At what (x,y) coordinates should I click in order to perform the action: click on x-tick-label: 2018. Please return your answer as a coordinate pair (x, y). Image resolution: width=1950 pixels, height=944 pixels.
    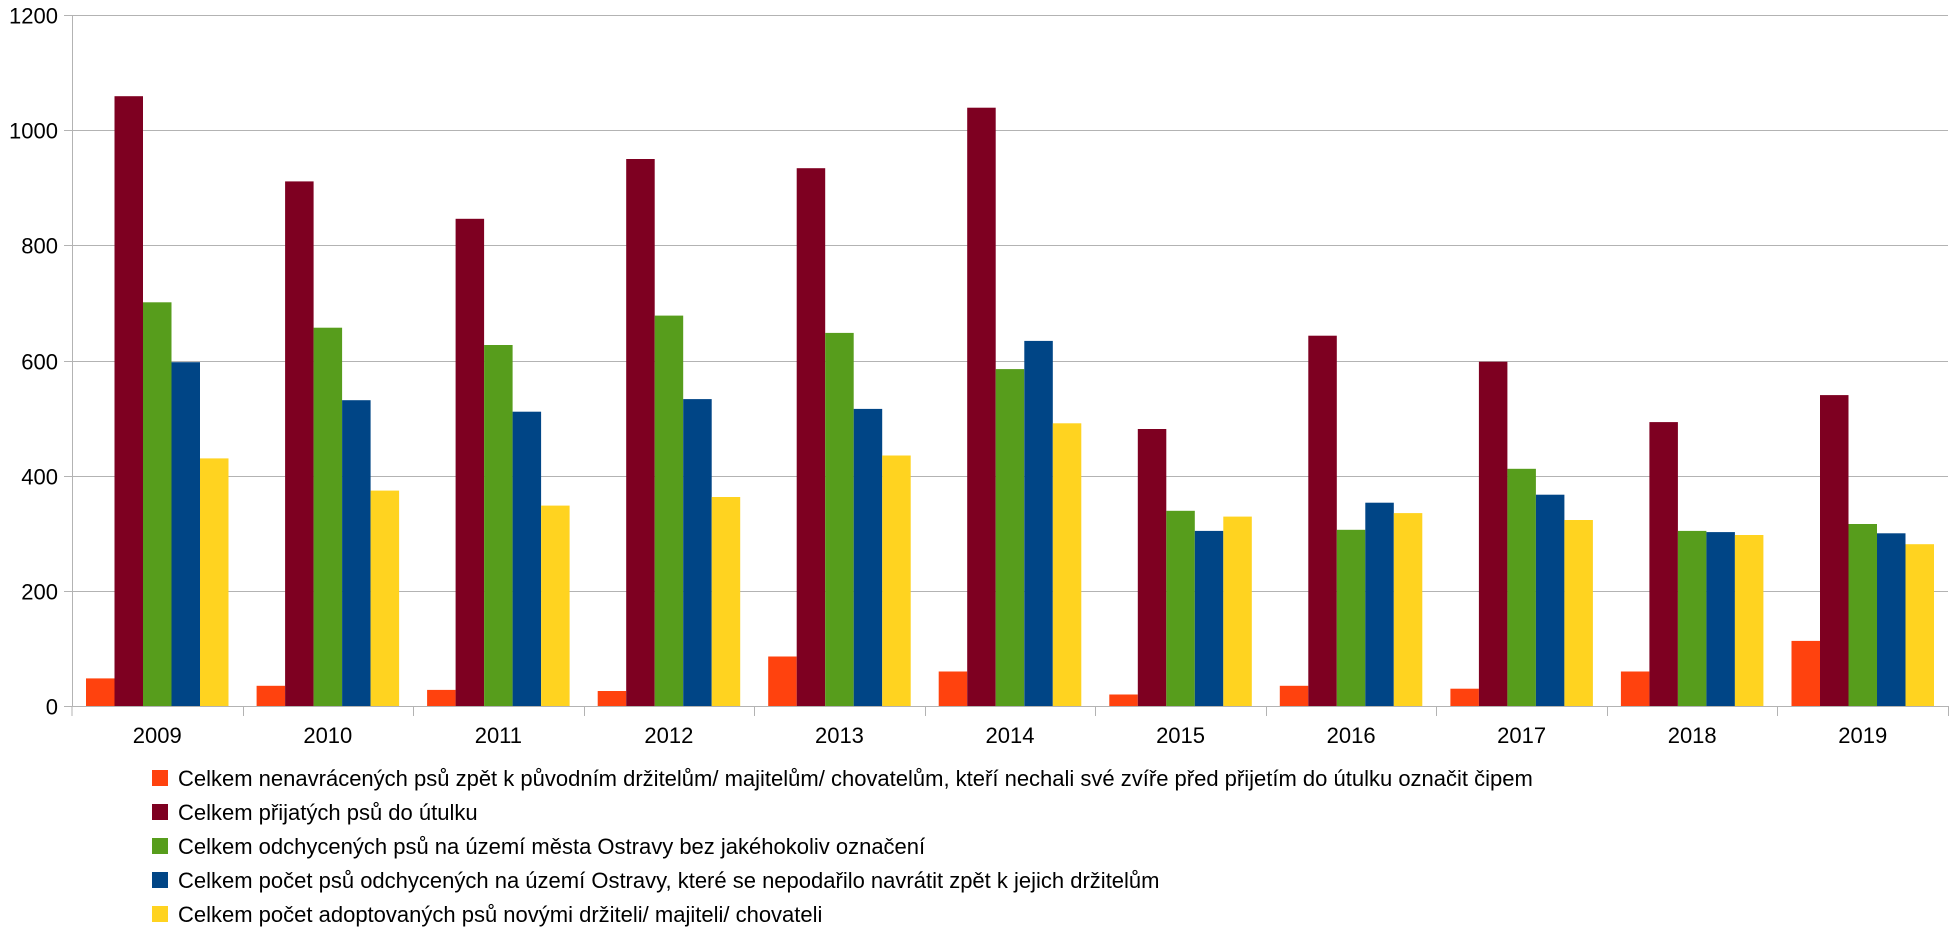
    Looking at the image, I should click on (1692, 735).